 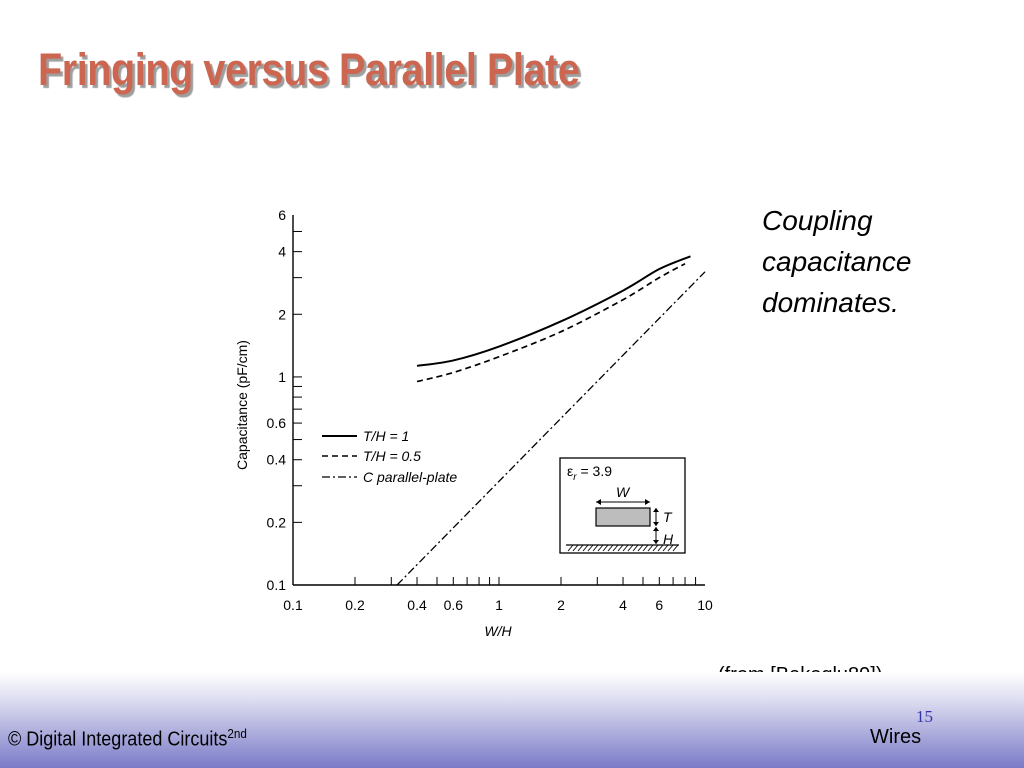 I want to click on inset-frame, so click(x=622, y=505).